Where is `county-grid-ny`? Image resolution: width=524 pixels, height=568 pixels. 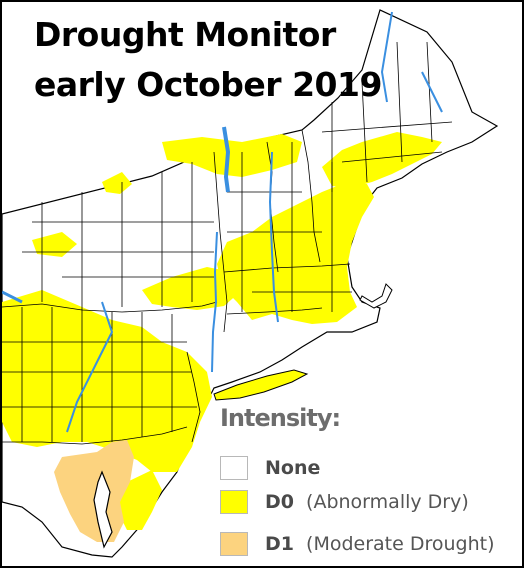
county-grid-ny is located at coordinates (118, 234).